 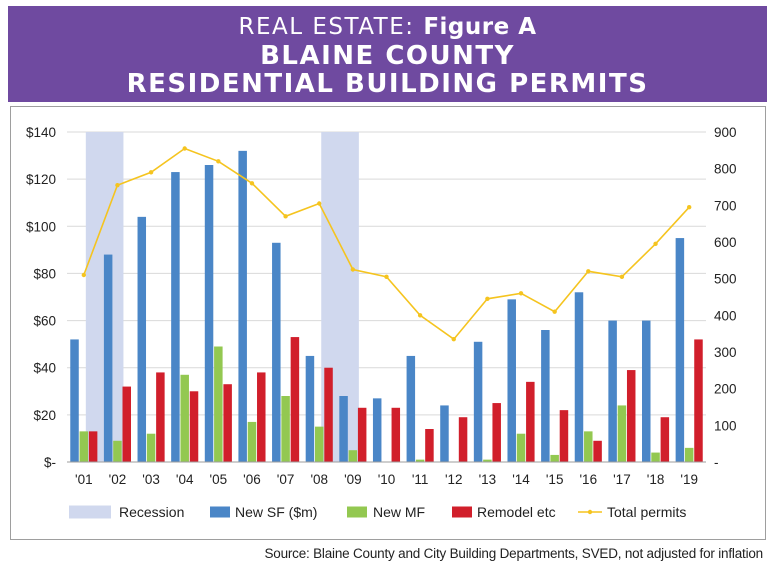 I want to click on x-tick-label: '13, so click(x=488, y=479).